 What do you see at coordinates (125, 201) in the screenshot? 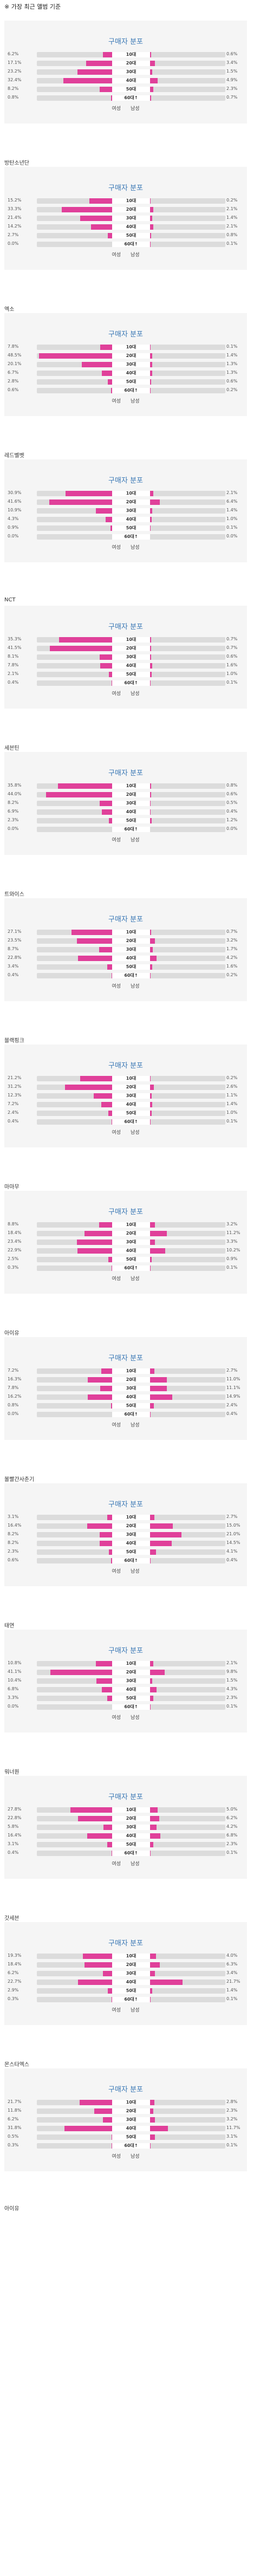
I see `bar-row: 15.2% 10대 0.2%` at bounding box center [125, 201].